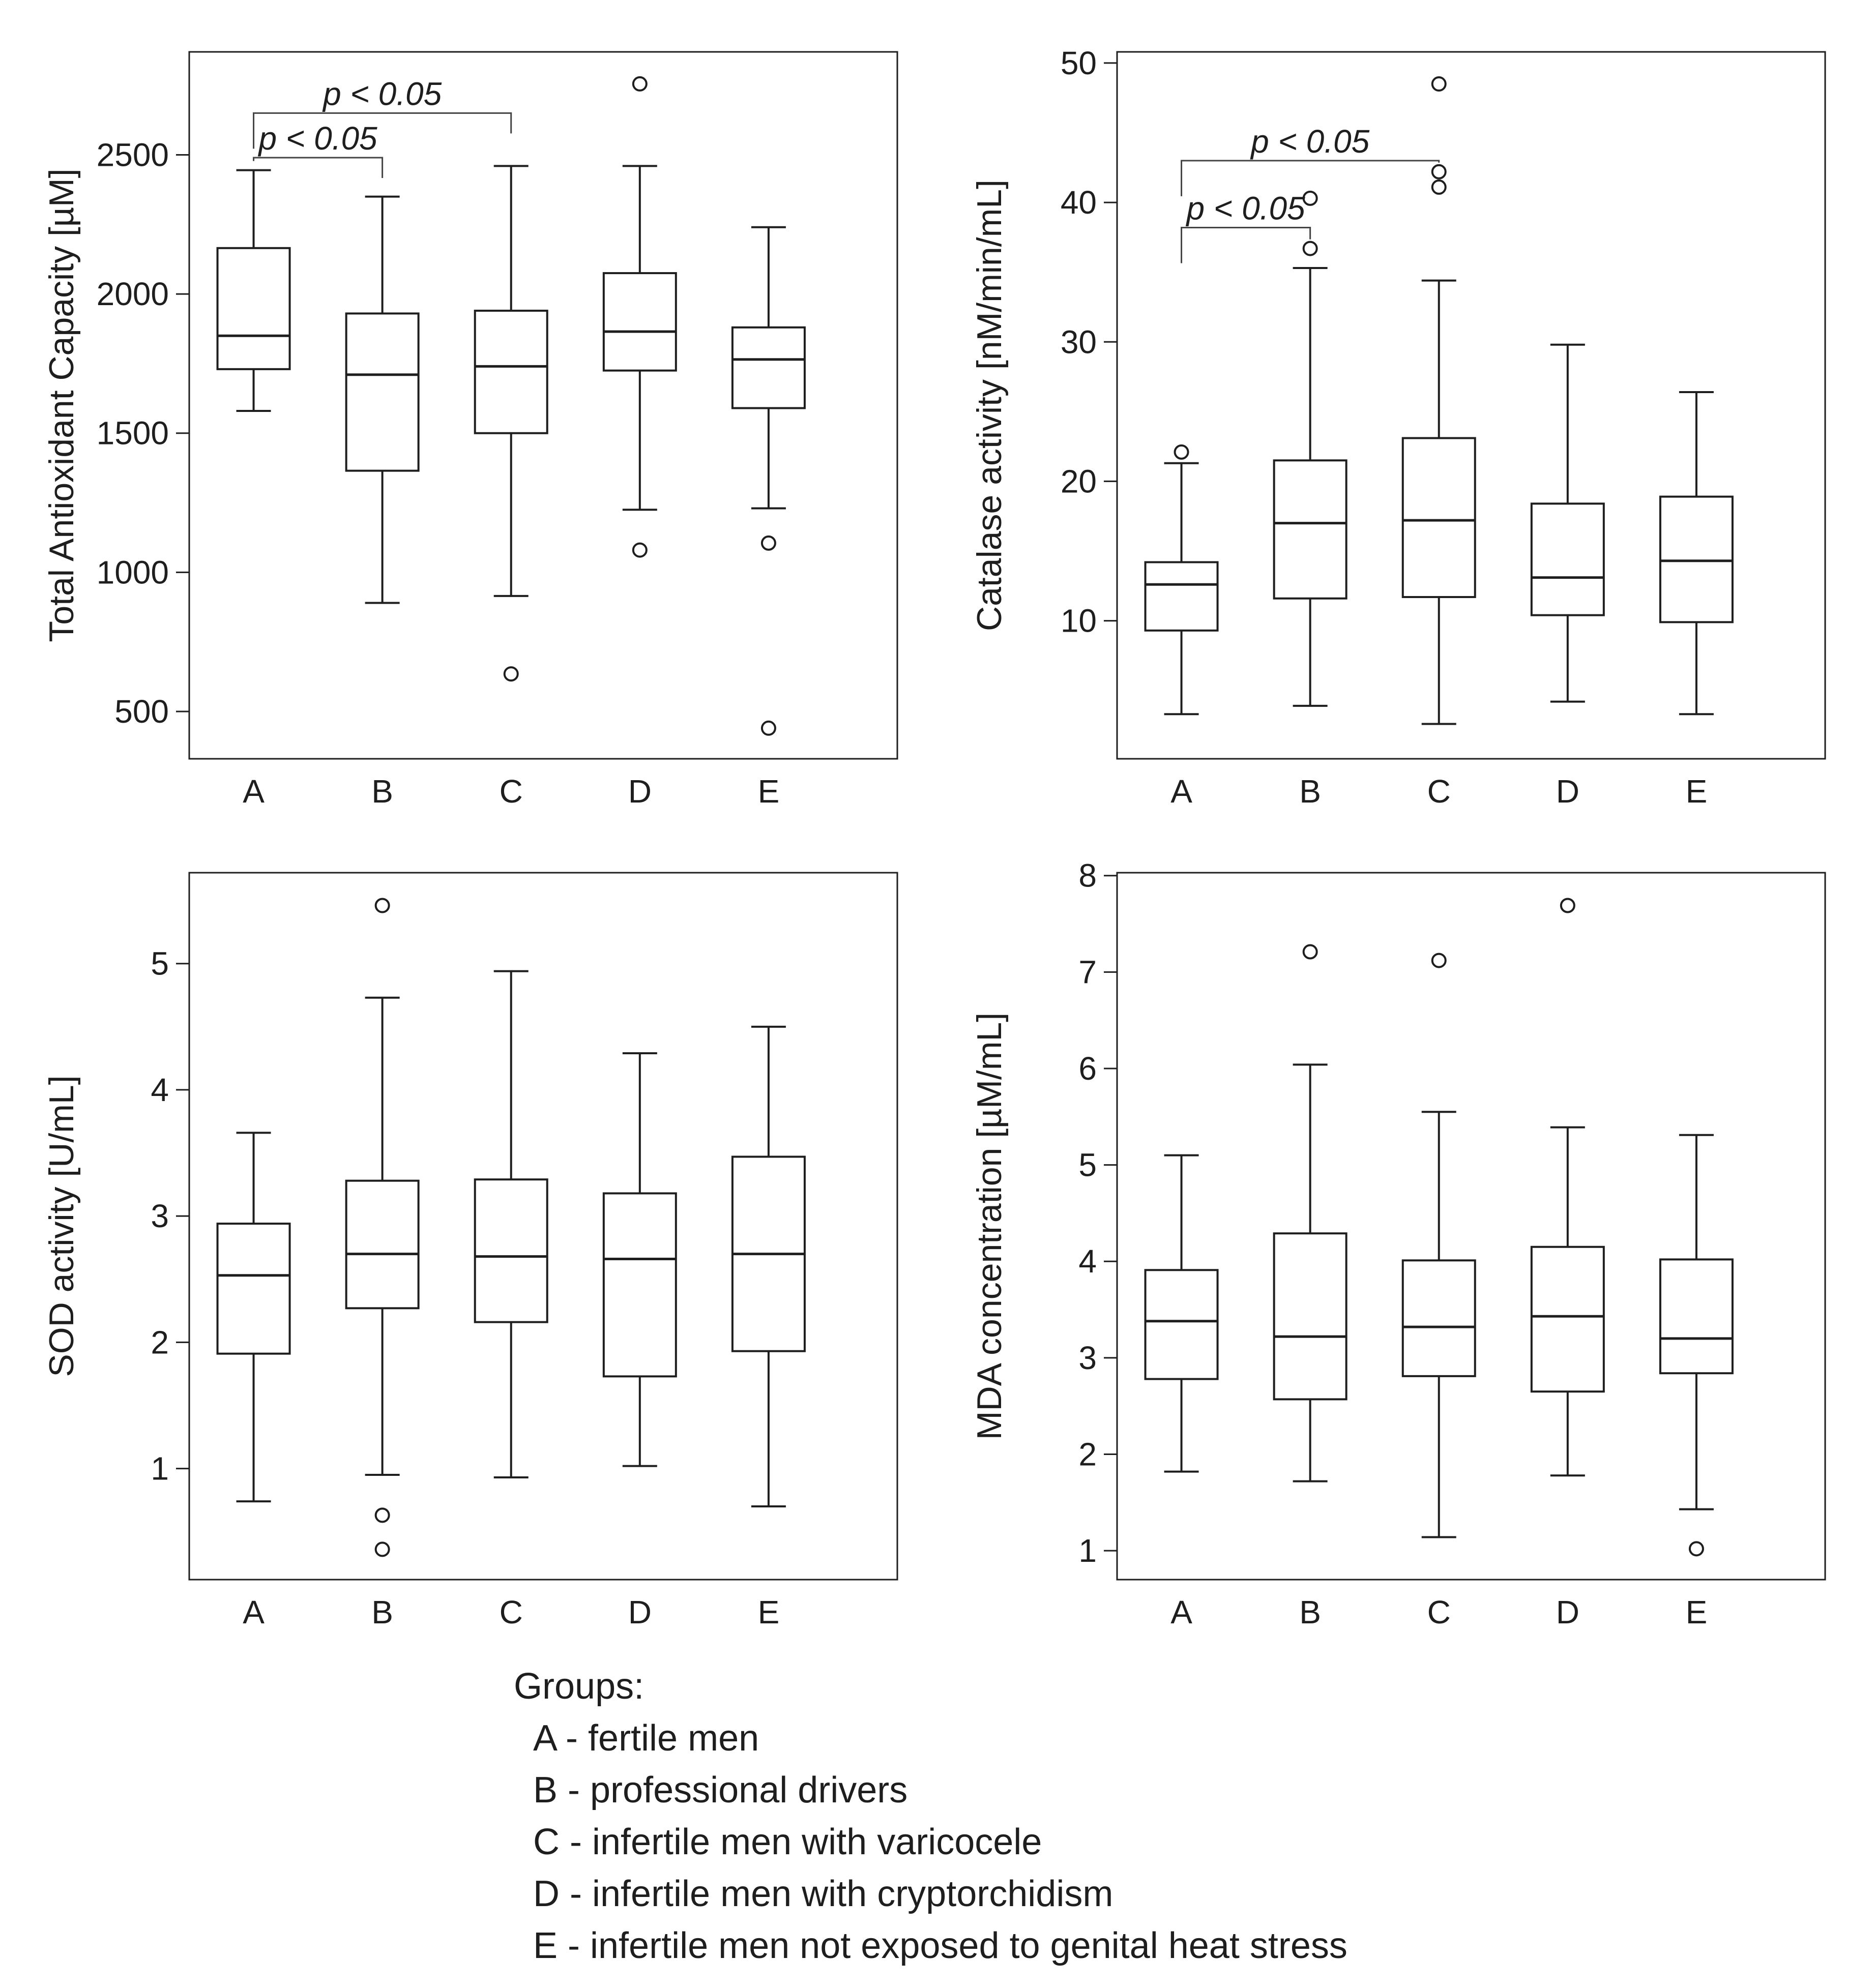 The width and height of the screenshot is (1875, 1988). I want to click on y-tick-label: 20, so click(1079, 481).